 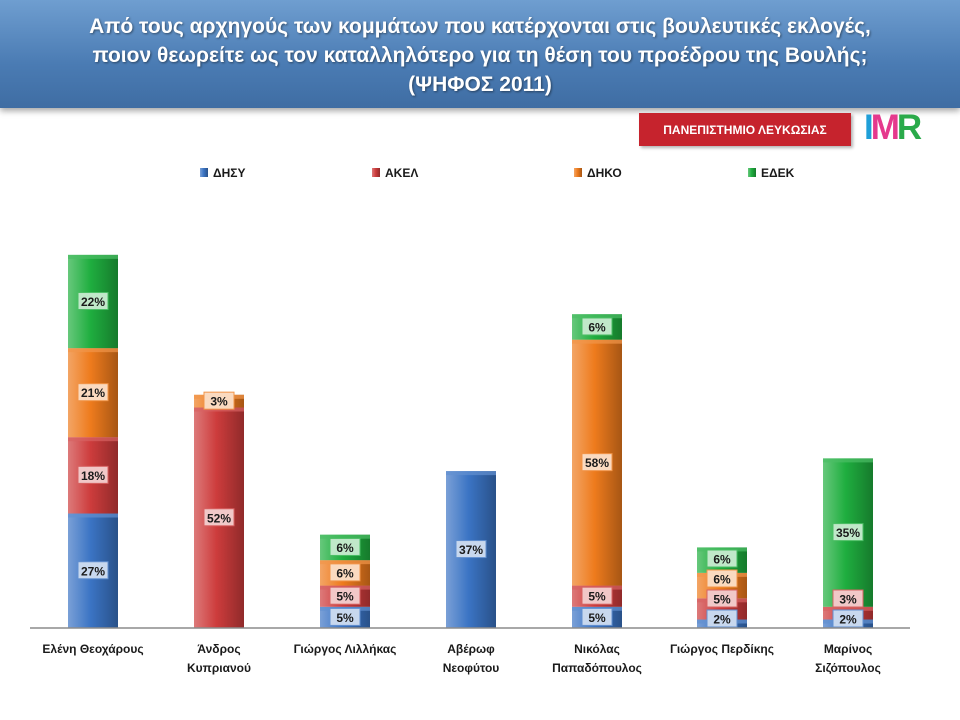 I want to click on data-label: 37%, so click(x=471, y=549).